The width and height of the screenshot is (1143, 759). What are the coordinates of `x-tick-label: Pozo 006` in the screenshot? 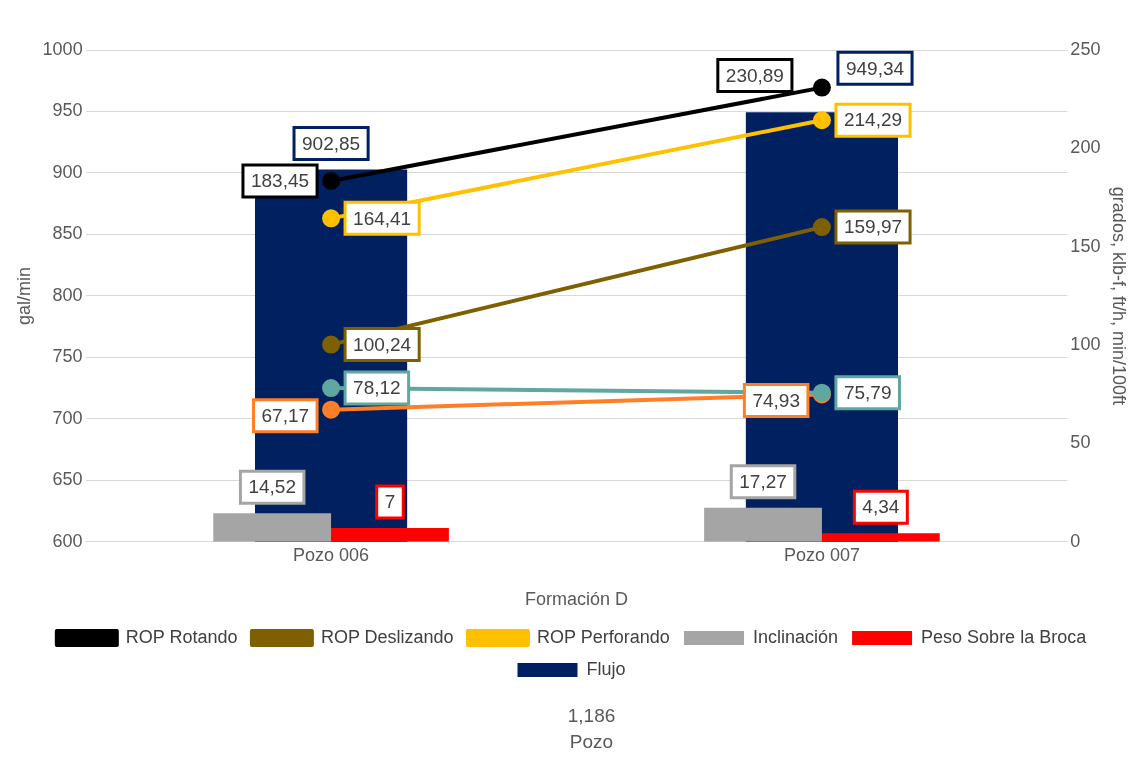 It's located at (331, 554).